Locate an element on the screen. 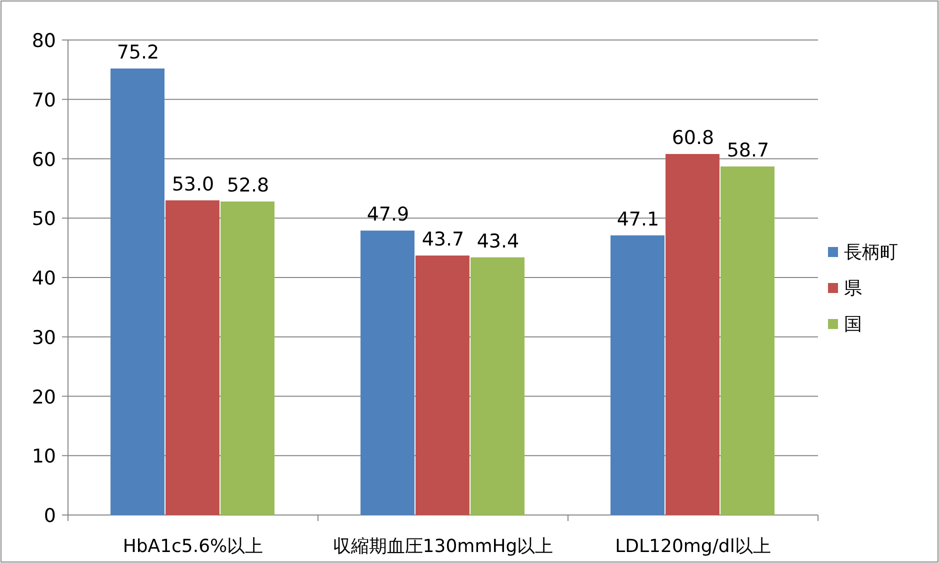 The width and height of the screenshot is (939, 563). legend-label: 国 is located at coordinates (853, 324).